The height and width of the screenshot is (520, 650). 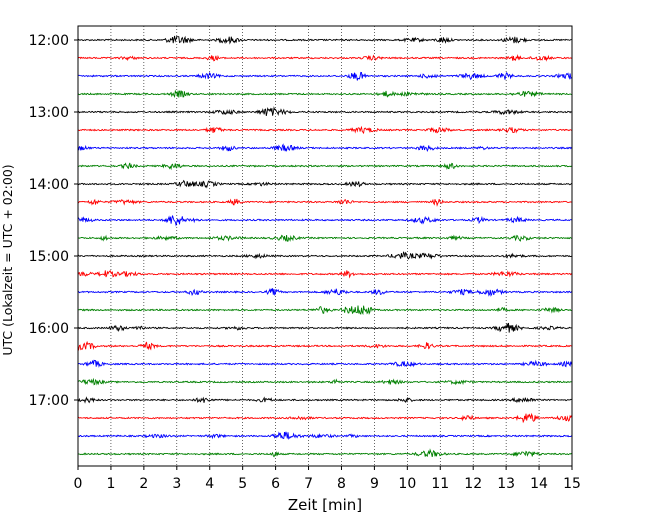 What do you see at coordinates (275, 484) in the screenshot?
I see `x-tick-label: 6` at bounding box center [275, 484].